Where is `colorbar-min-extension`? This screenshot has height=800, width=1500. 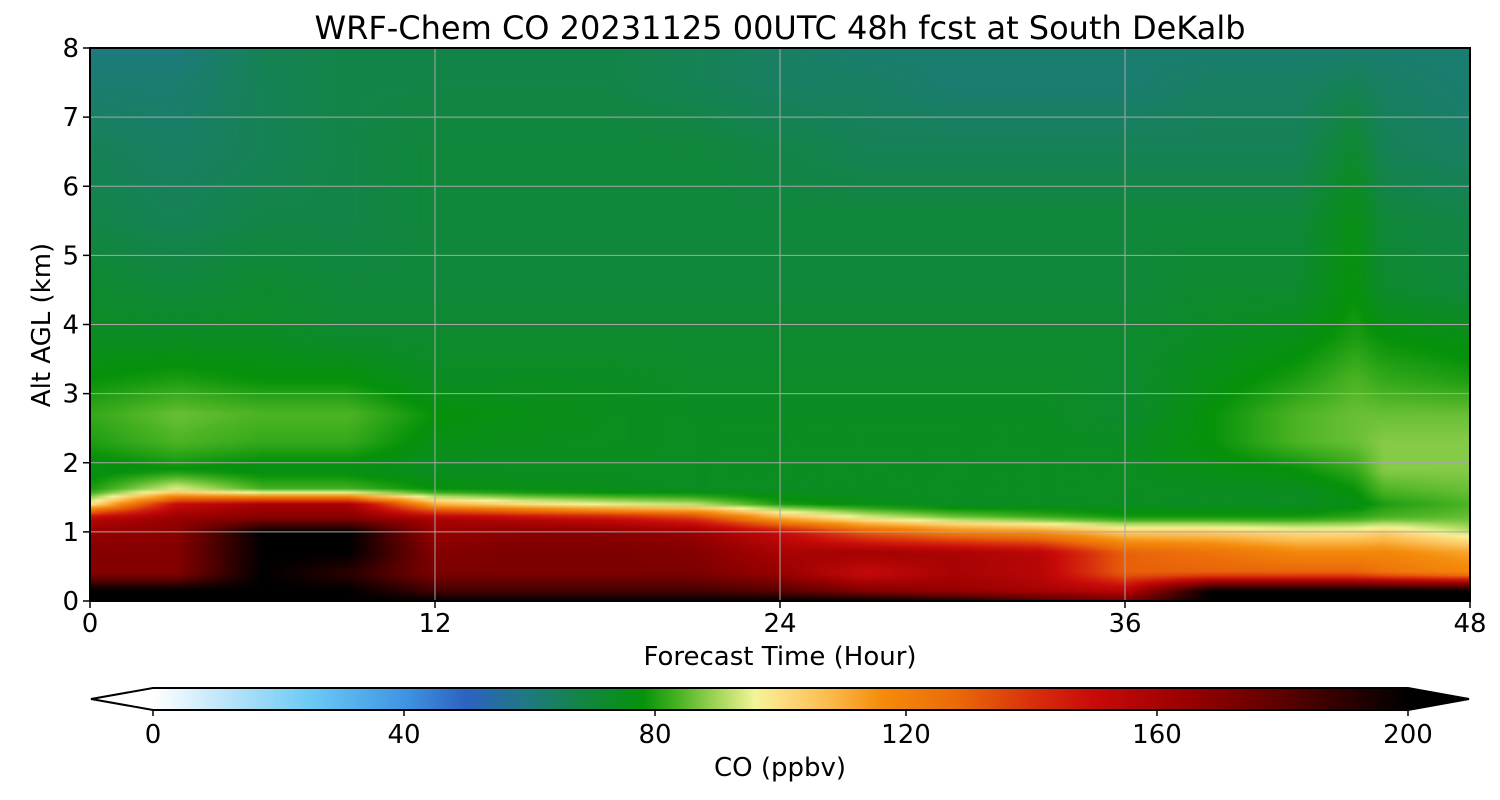
colorbar-min-extension is located at coordinates (122, 699).